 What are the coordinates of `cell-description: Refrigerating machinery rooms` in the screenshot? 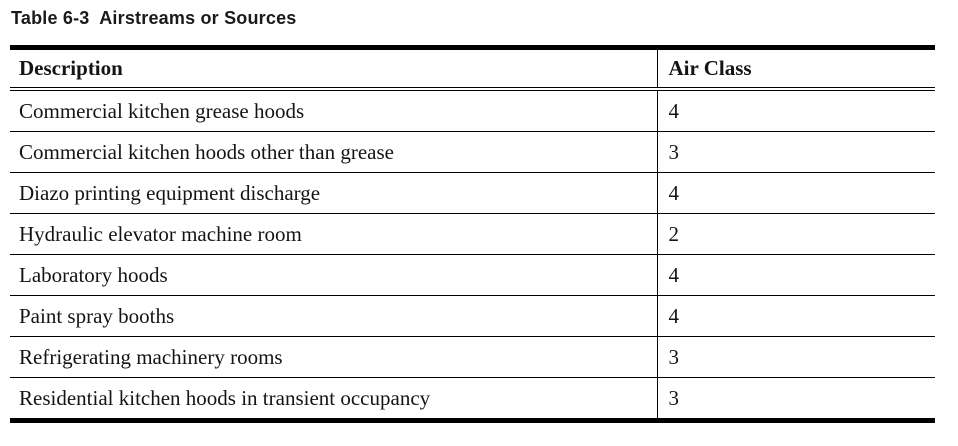 It's located at (334, 357).